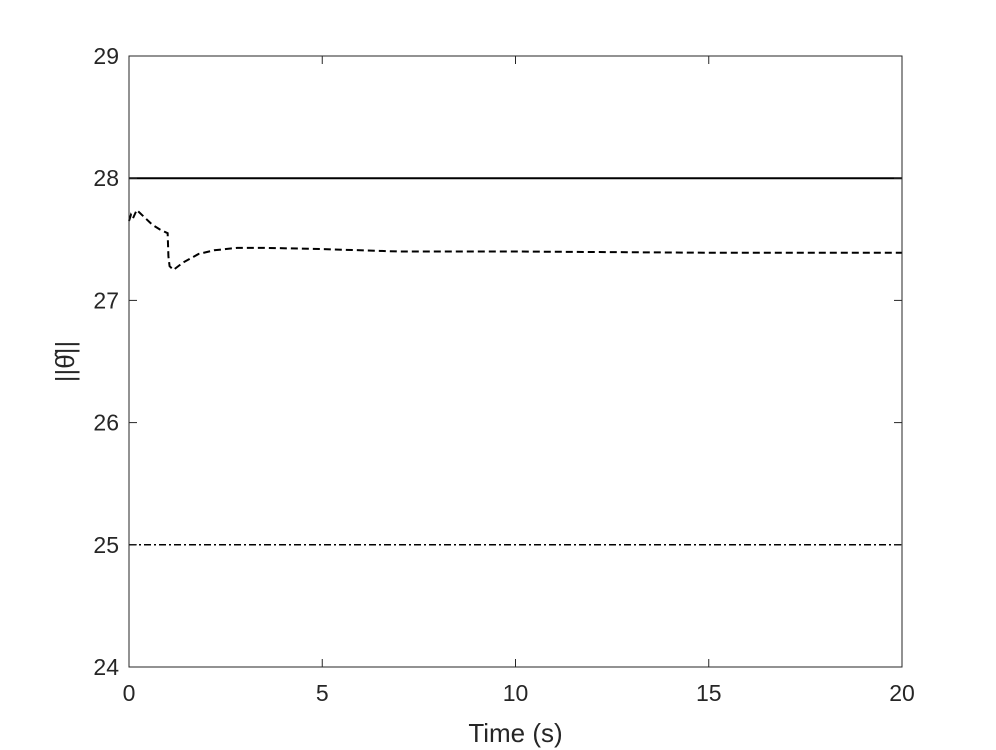 The image size is (996, 750). What do you see at coordinates (515, 733) in the screenshot?
I see `x-axis-label: Time (s)` at bounding box center [515, 733].